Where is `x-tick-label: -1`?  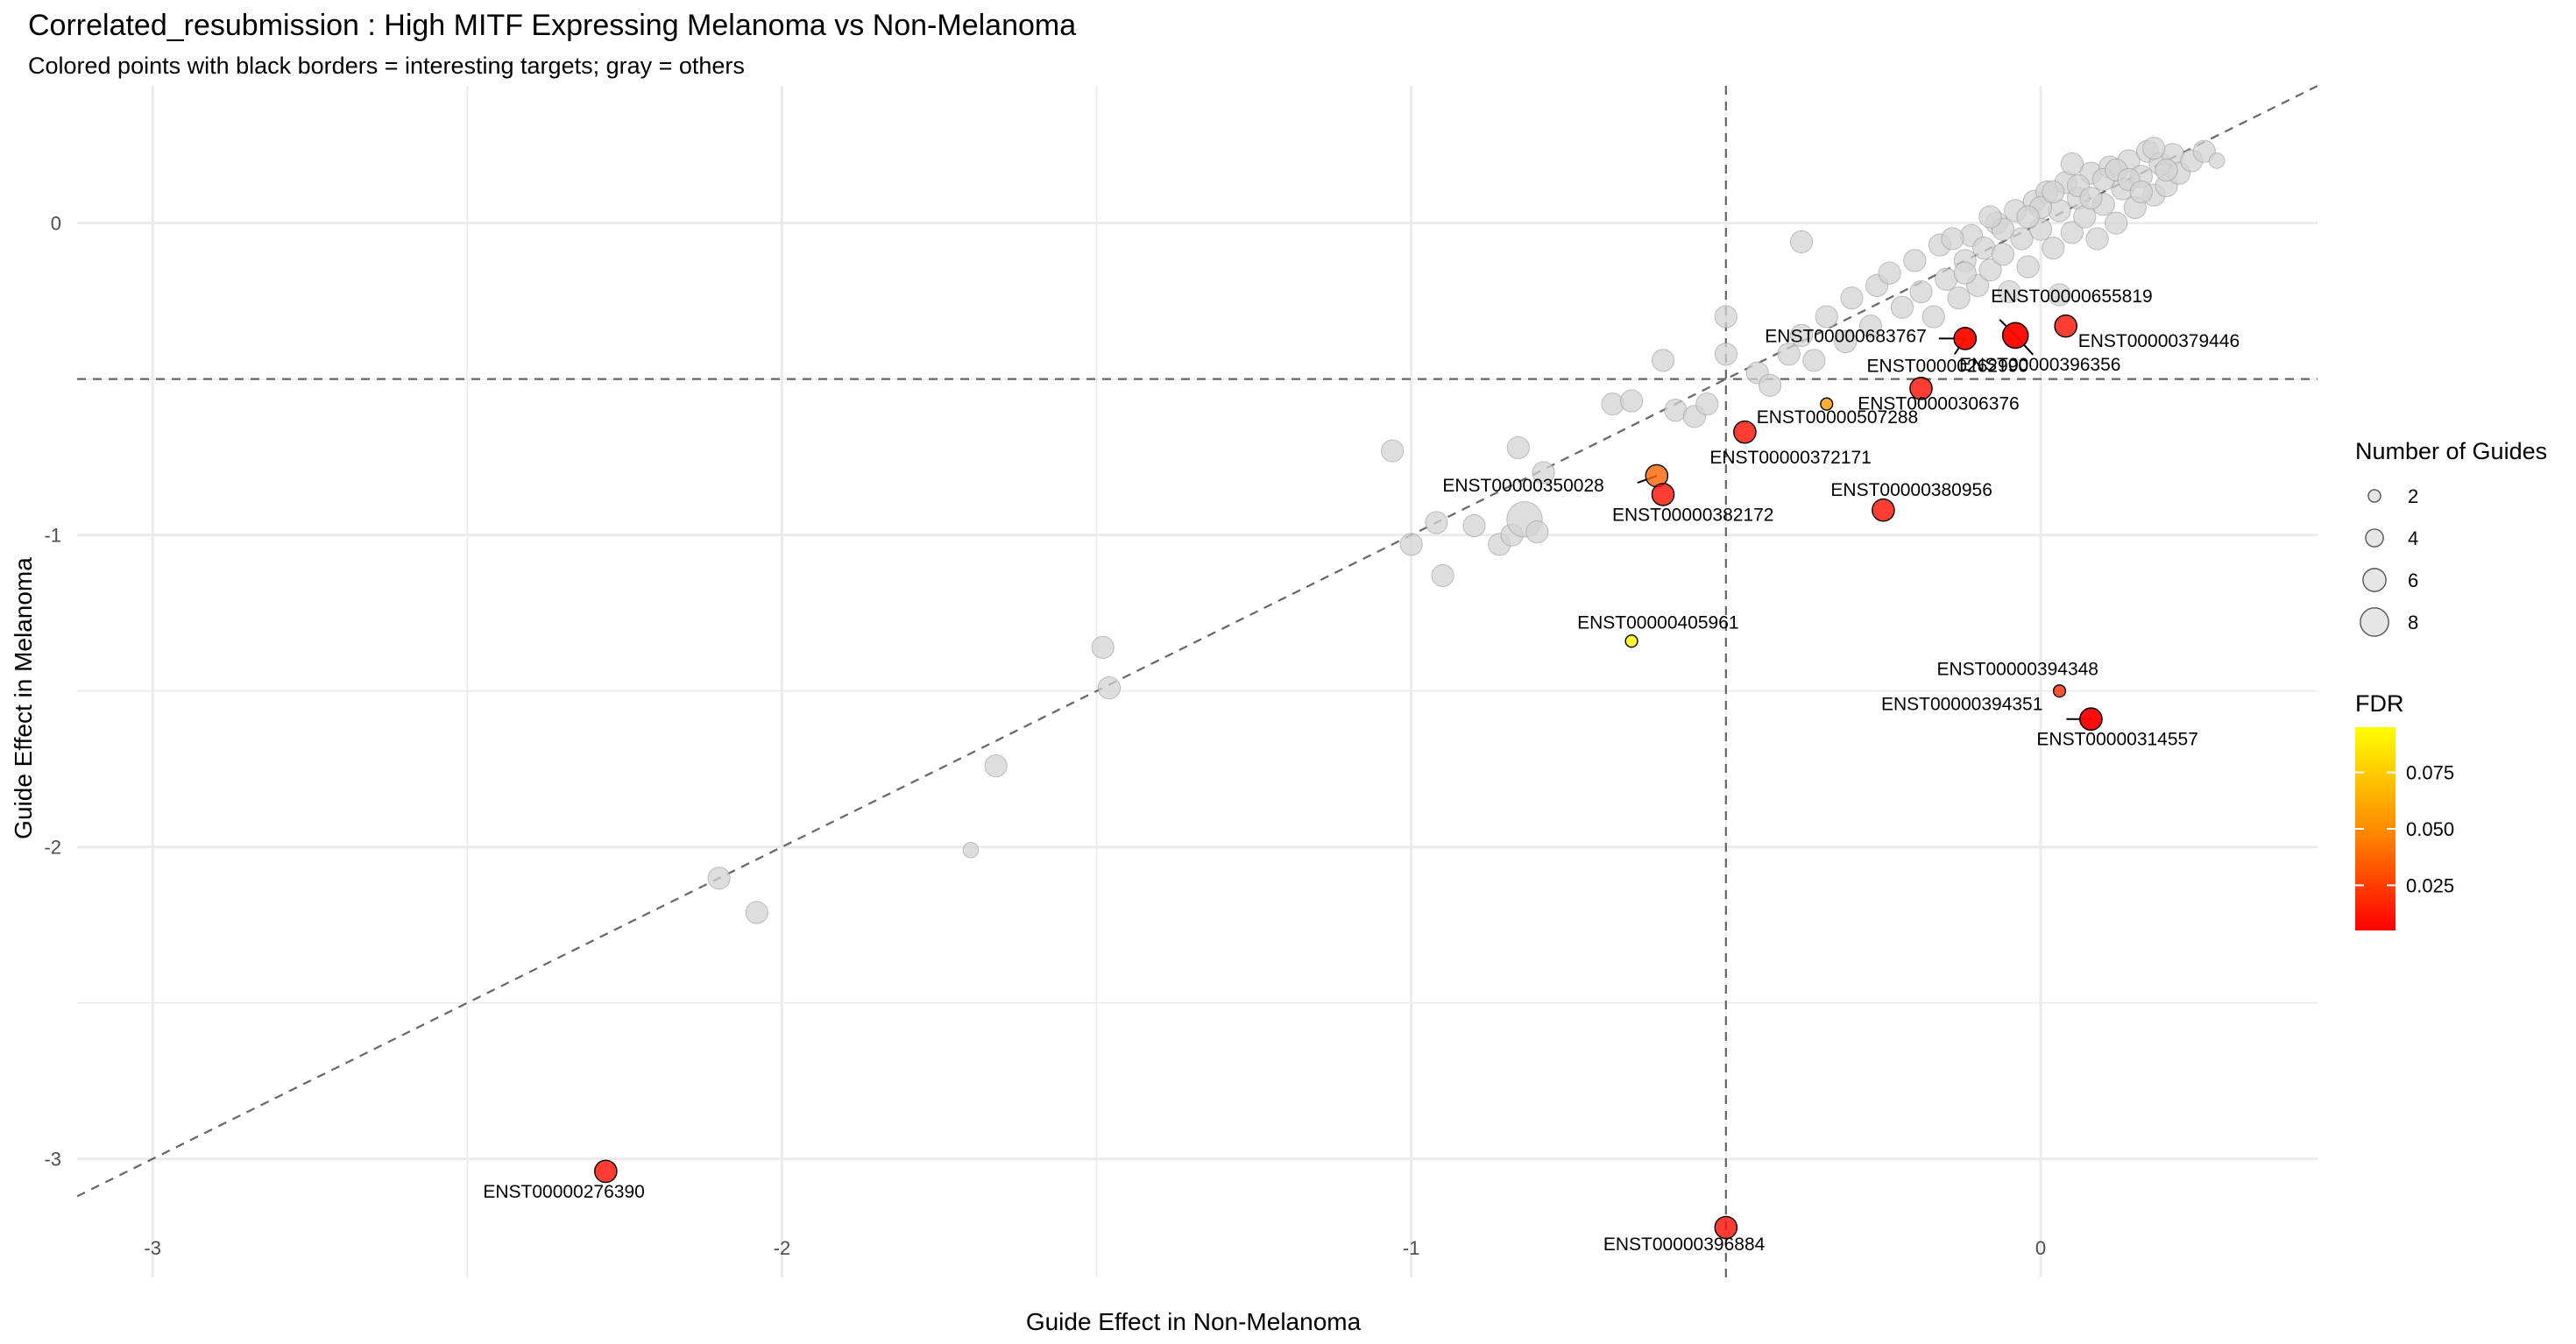 x-tick-label: -1 is located at coordinates (1411, 1248).